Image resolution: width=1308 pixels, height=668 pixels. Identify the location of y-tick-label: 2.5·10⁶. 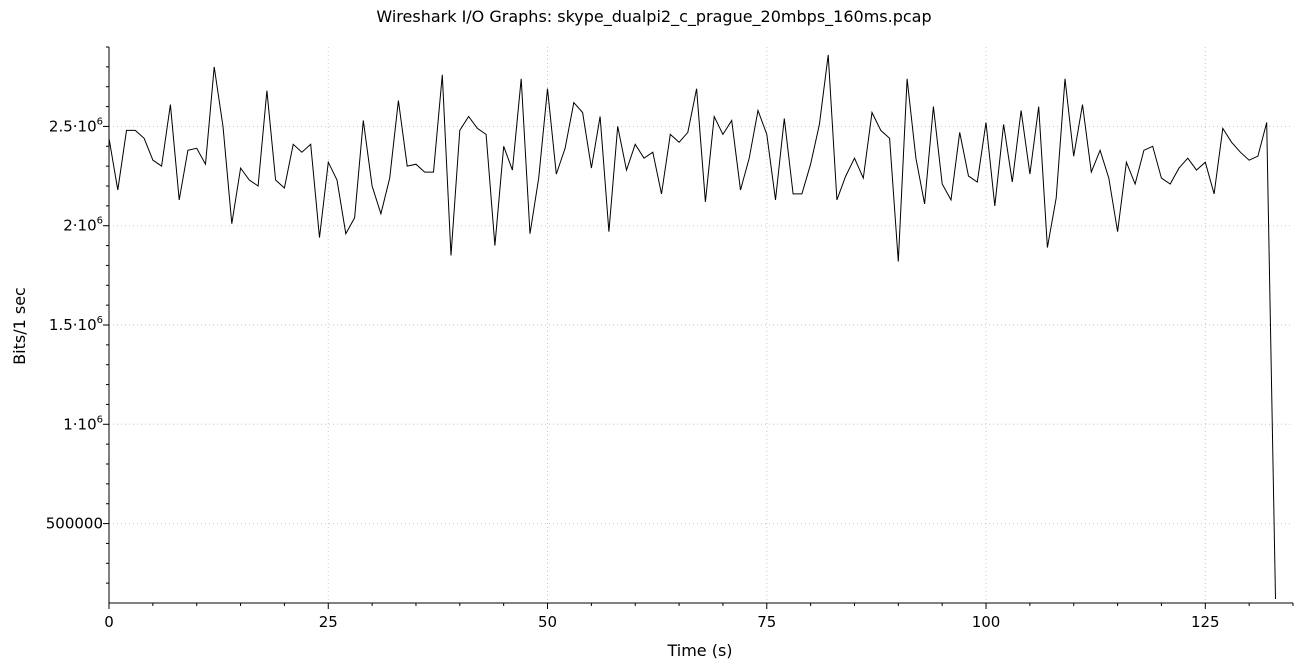
(76, 125).